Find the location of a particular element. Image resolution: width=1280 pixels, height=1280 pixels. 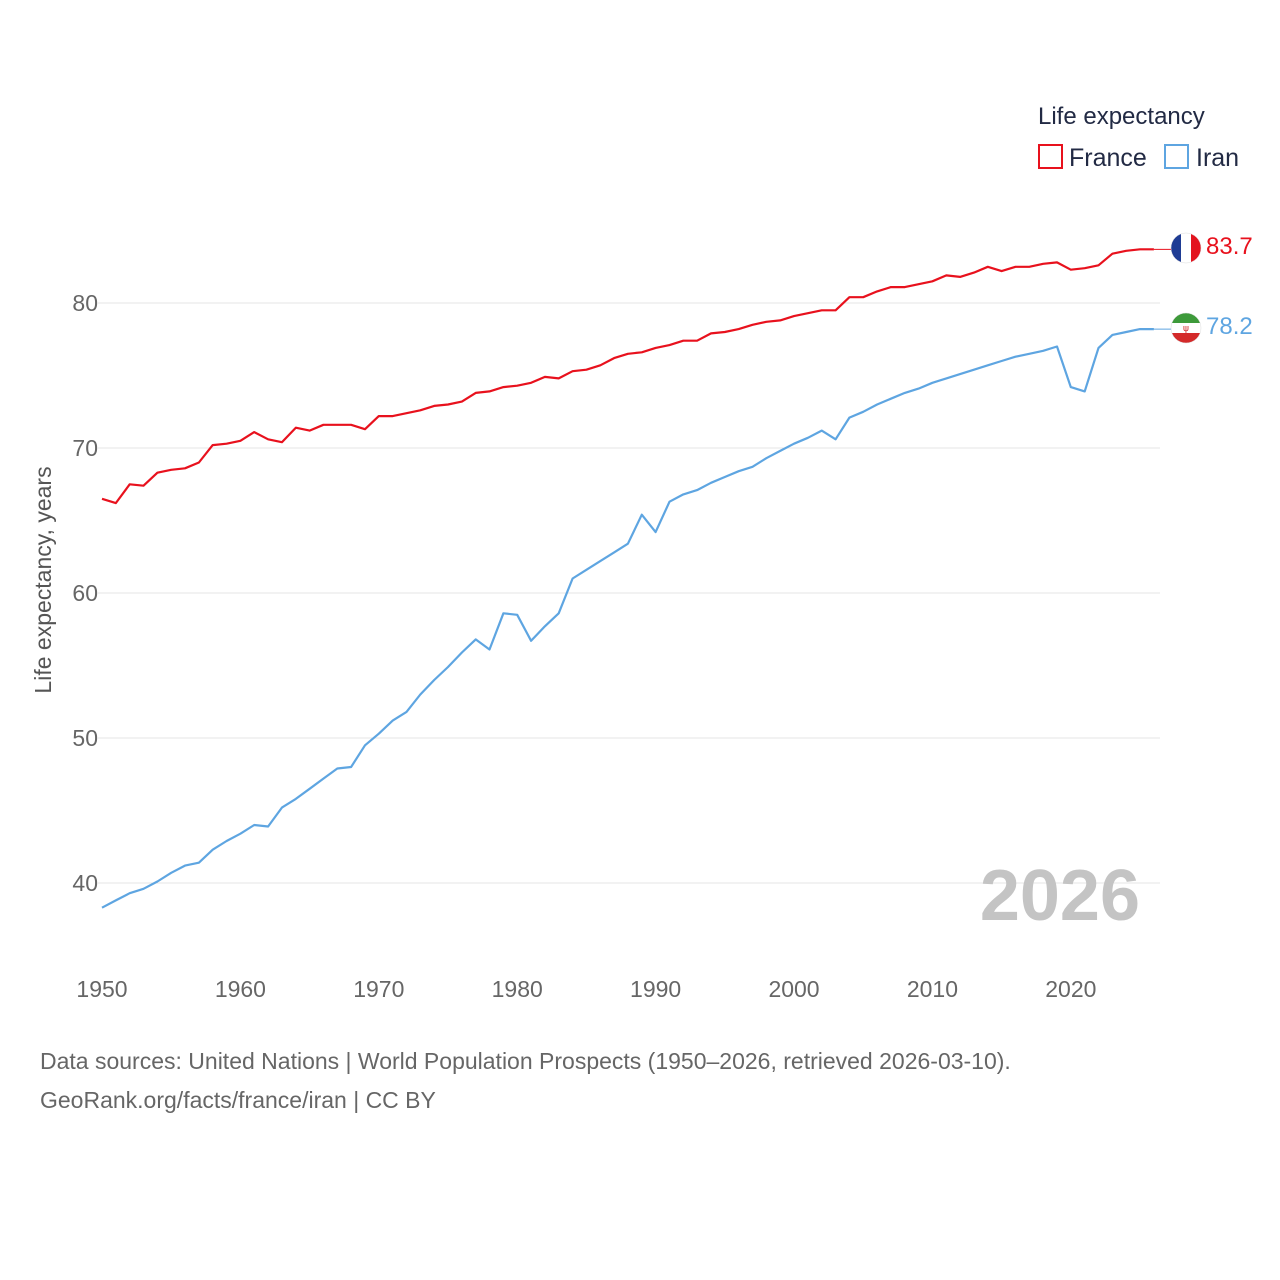

iran-legend-label: Iran is located at coordinates (1217, 158).